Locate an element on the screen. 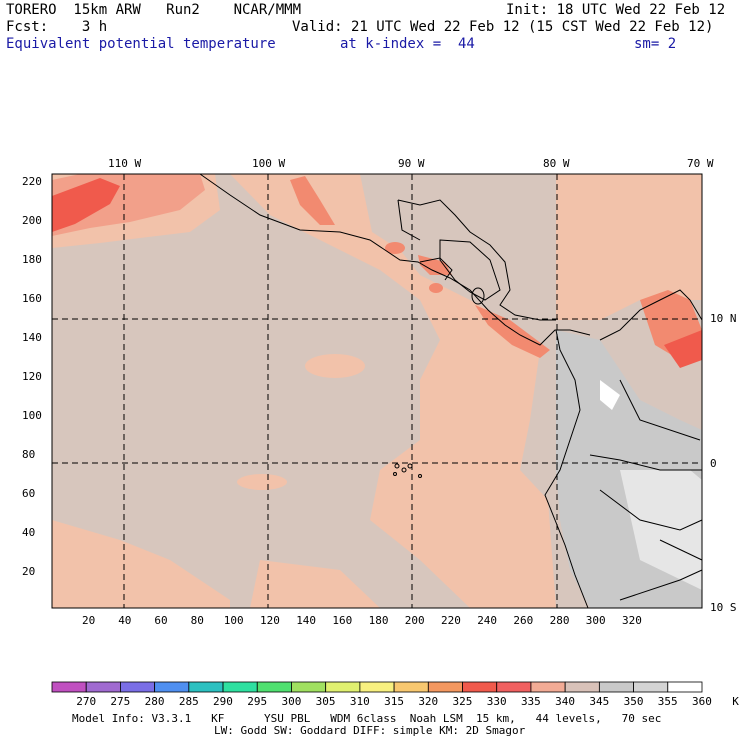 Image resolution: width=740 pixels, height=740 pixels. smoothing: sm= 2 is located at coordinates (655, 44).